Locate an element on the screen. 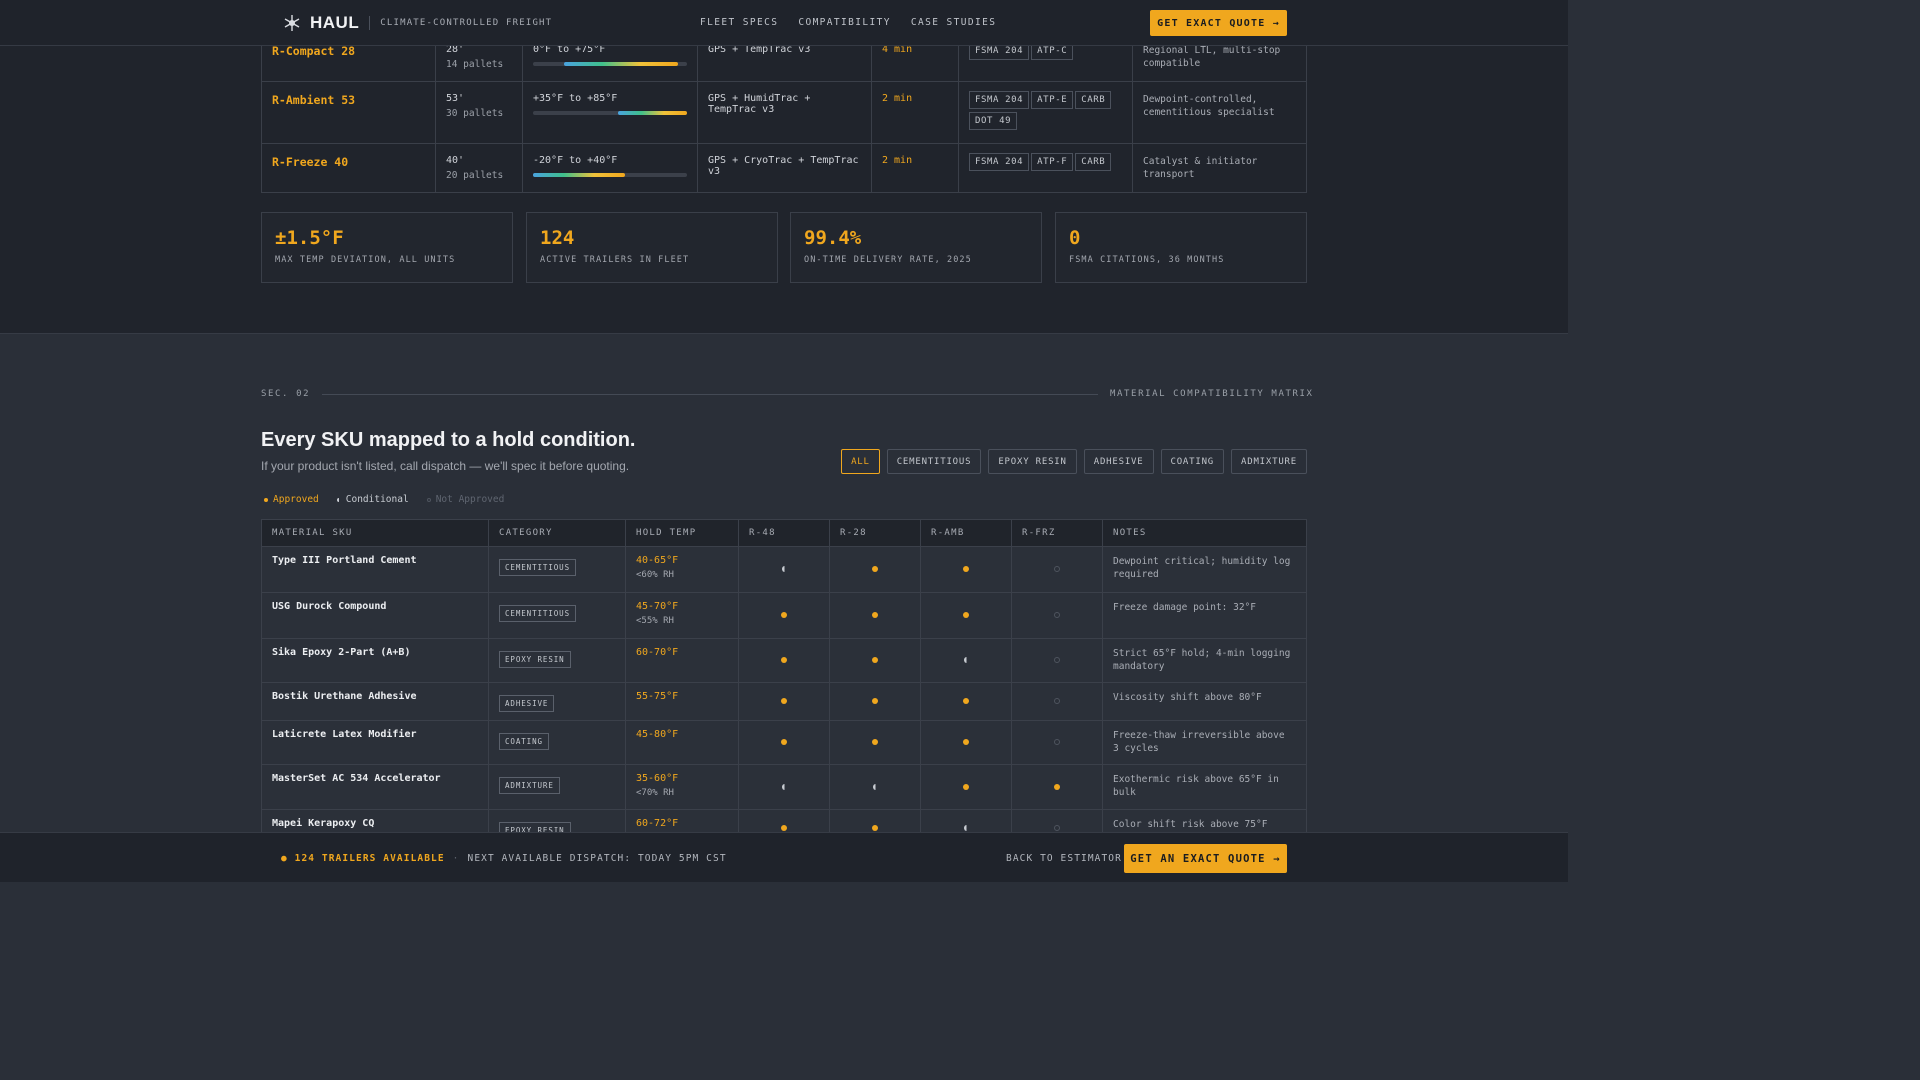 The height and width of the screenshot is (1080, 1920). cert-tag: FSMA 204 is located at coordinates (999, 162).